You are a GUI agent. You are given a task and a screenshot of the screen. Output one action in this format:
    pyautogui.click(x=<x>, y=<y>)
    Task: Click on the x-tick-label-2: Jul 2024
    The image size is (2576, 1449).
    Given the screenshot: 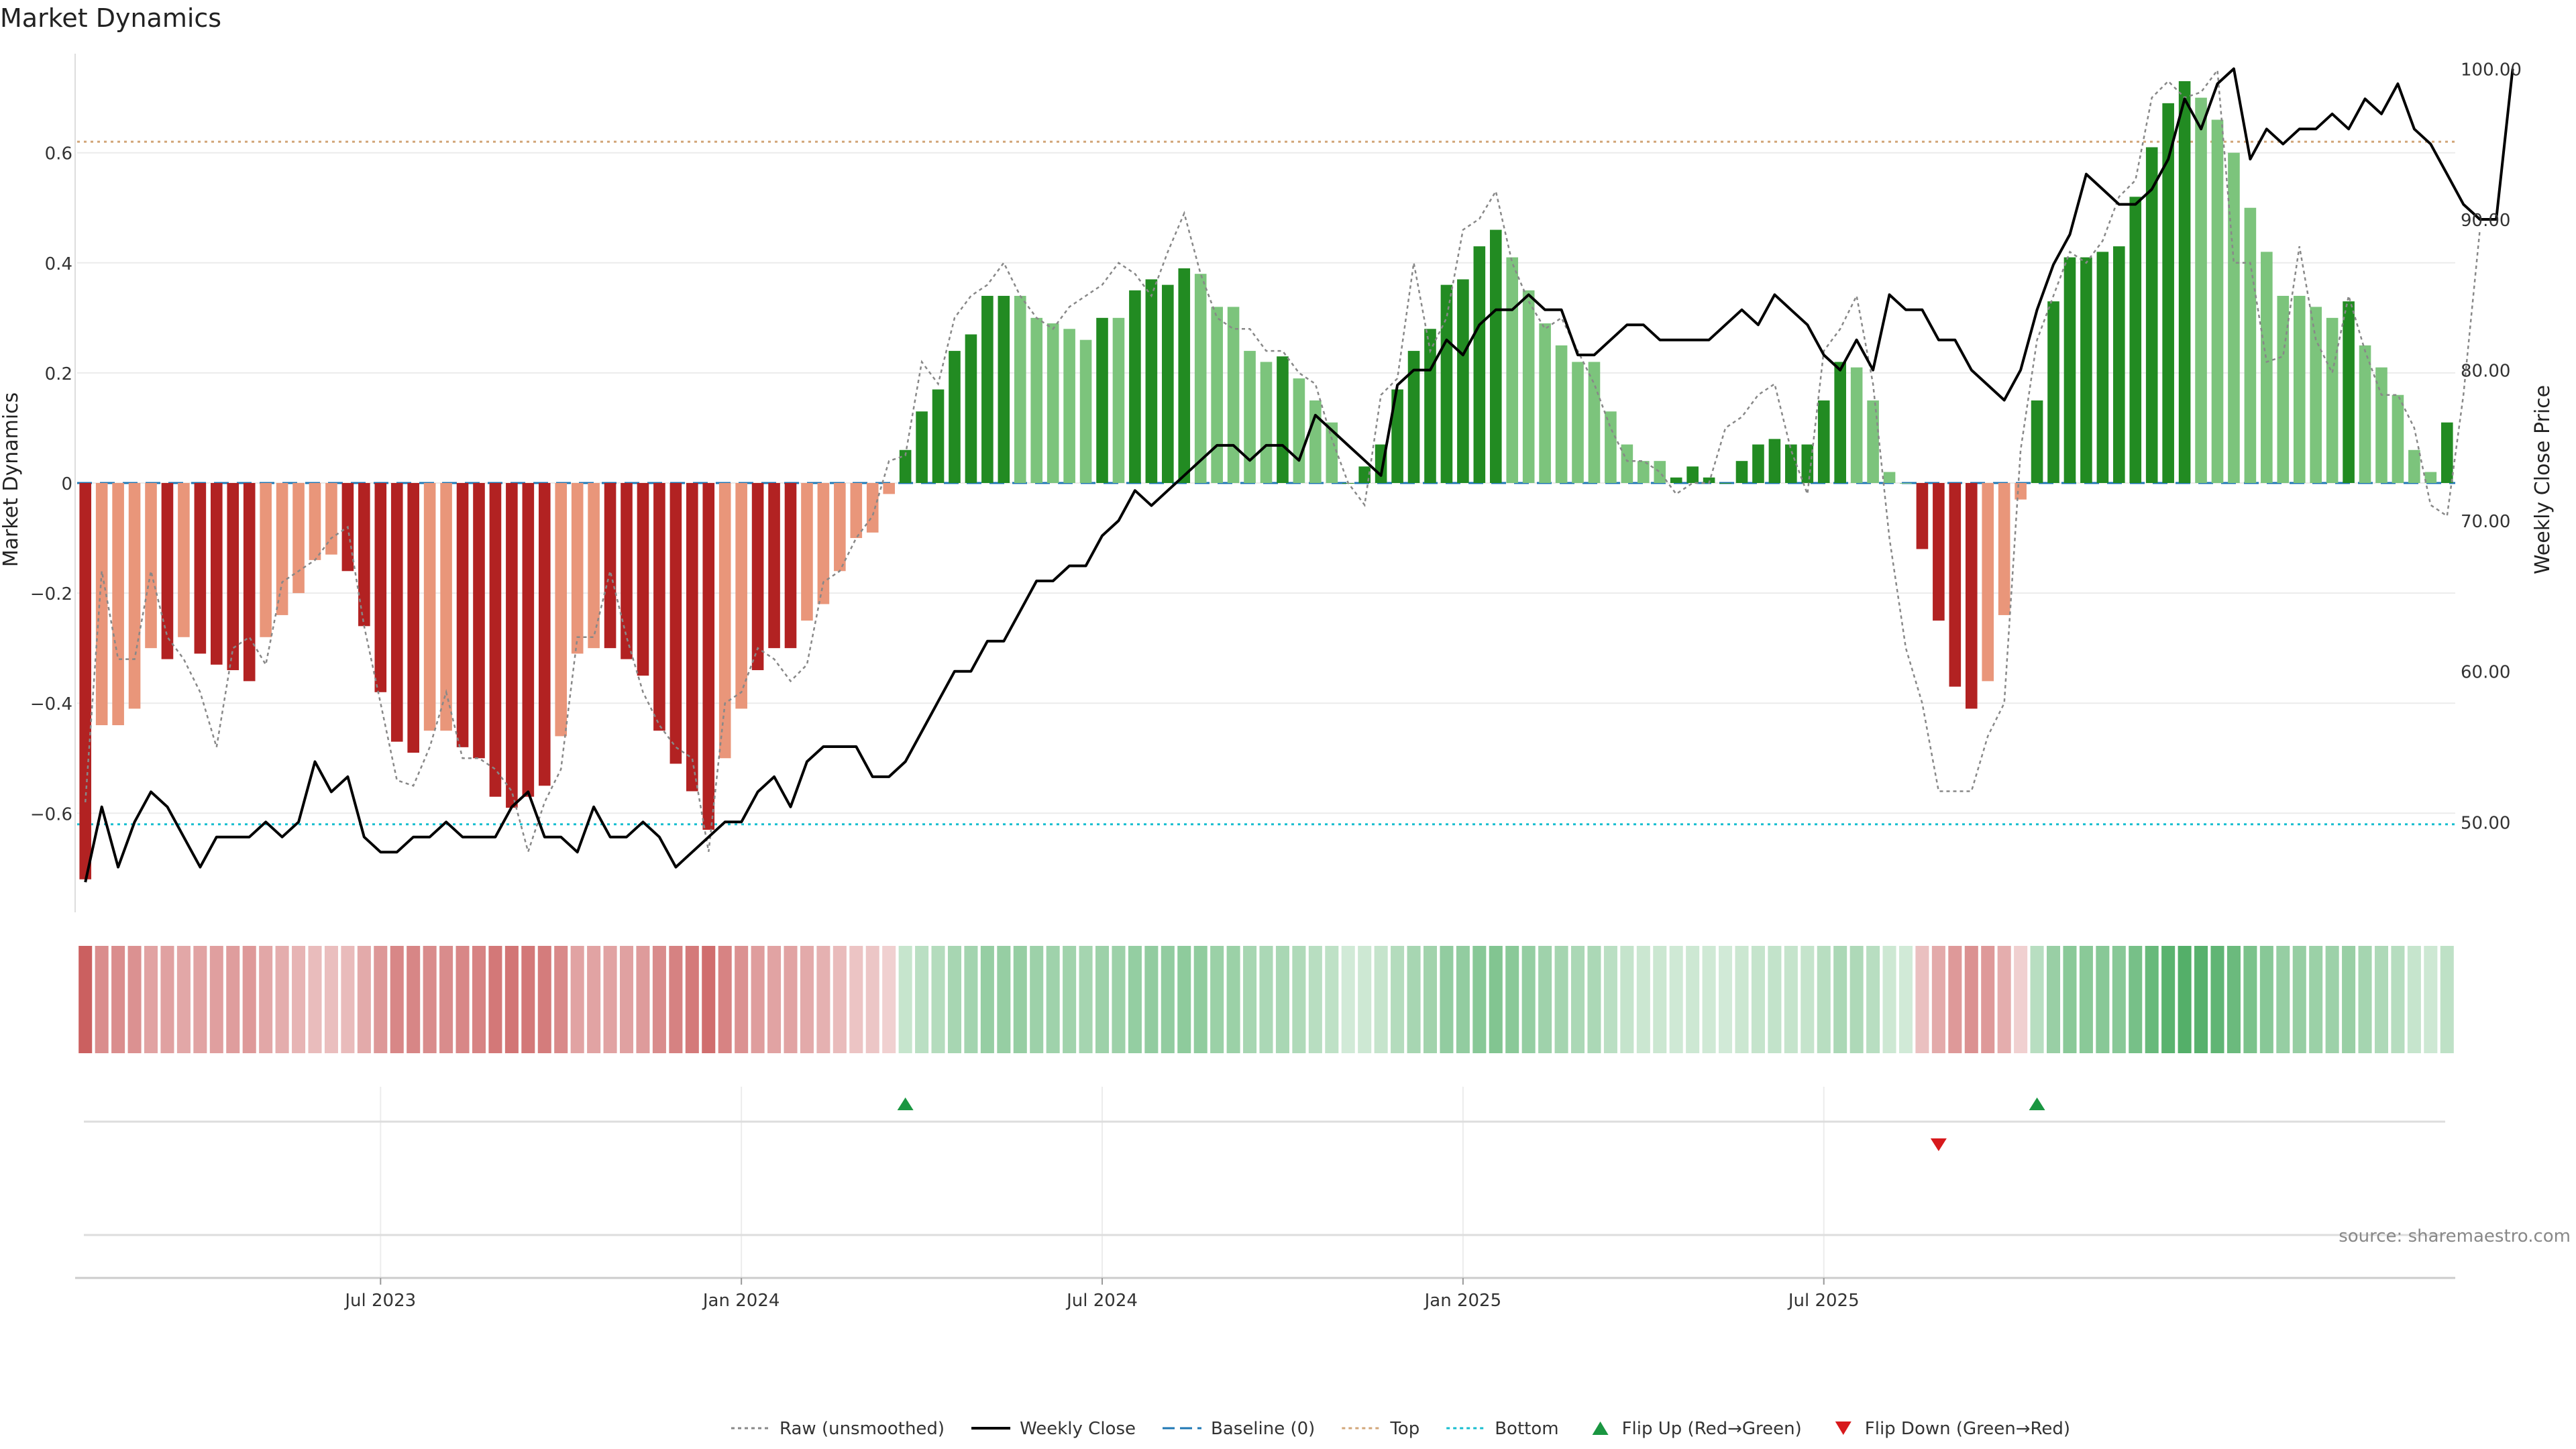 What is the action you would take?
    pyautogui.click(x=1101, y=1301)
    